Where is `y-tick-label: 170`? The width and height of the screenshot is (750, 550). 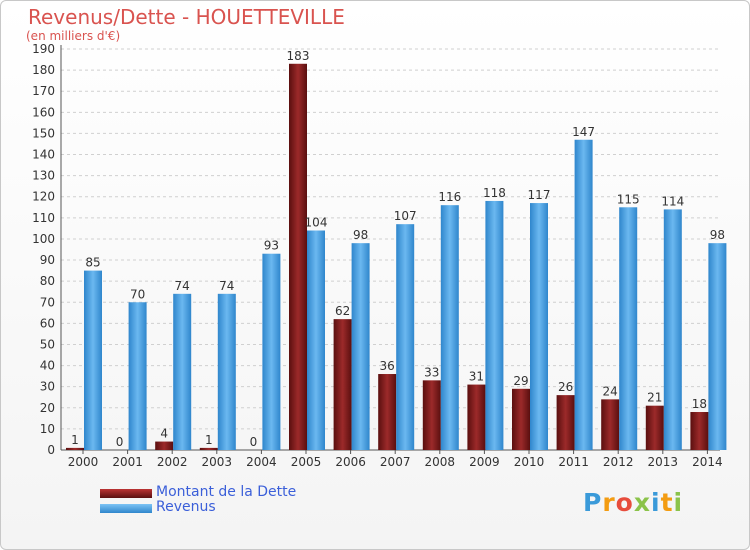 y-tick-label: 170 is located at coordinates (43, 91).